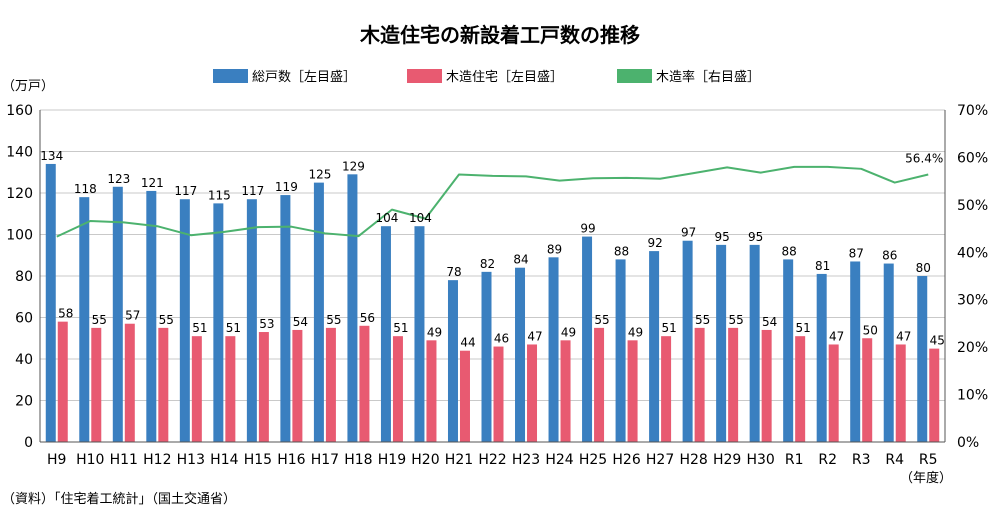 This screenshot has height=509, width=1000. What do you see at coordinates (972, 111) in the screenshot?
I see `right-tick-label: 70%` at bounding box center [972, 111].